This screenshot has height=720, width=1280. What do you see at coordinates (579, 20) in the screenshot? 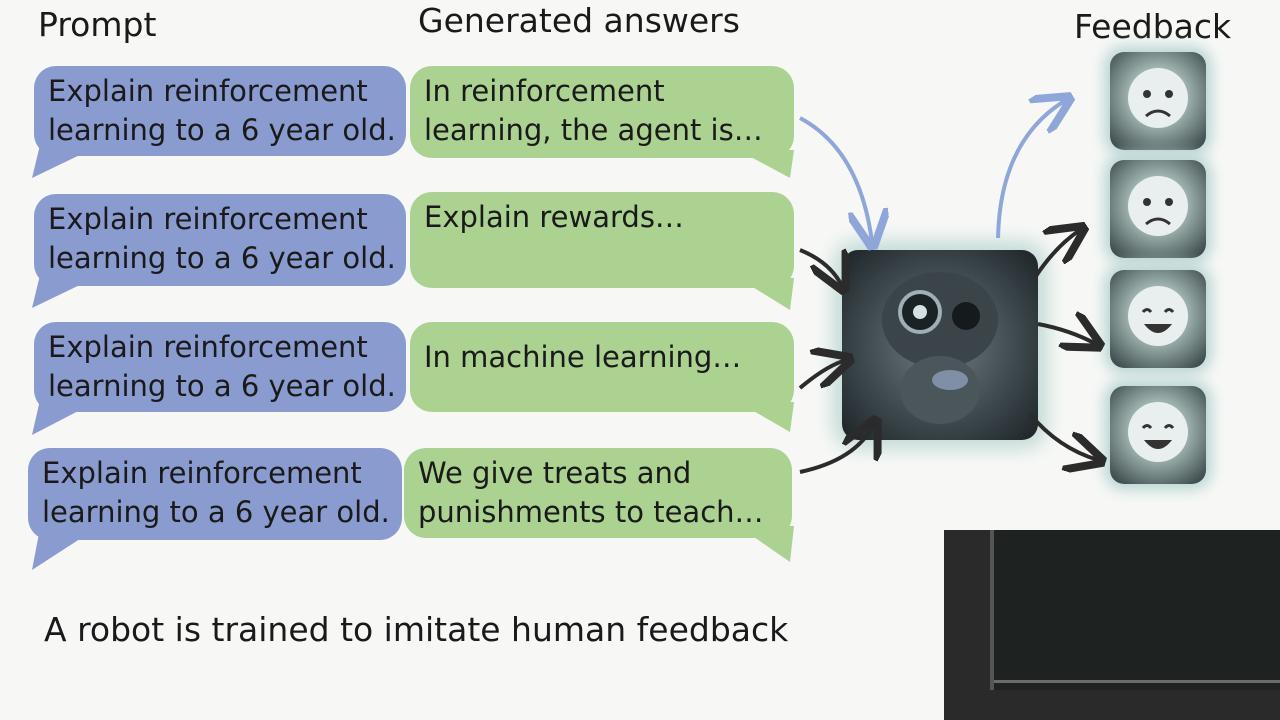
I see `generated-answers-heading: Generated answers` at bounding box center [579, 20].